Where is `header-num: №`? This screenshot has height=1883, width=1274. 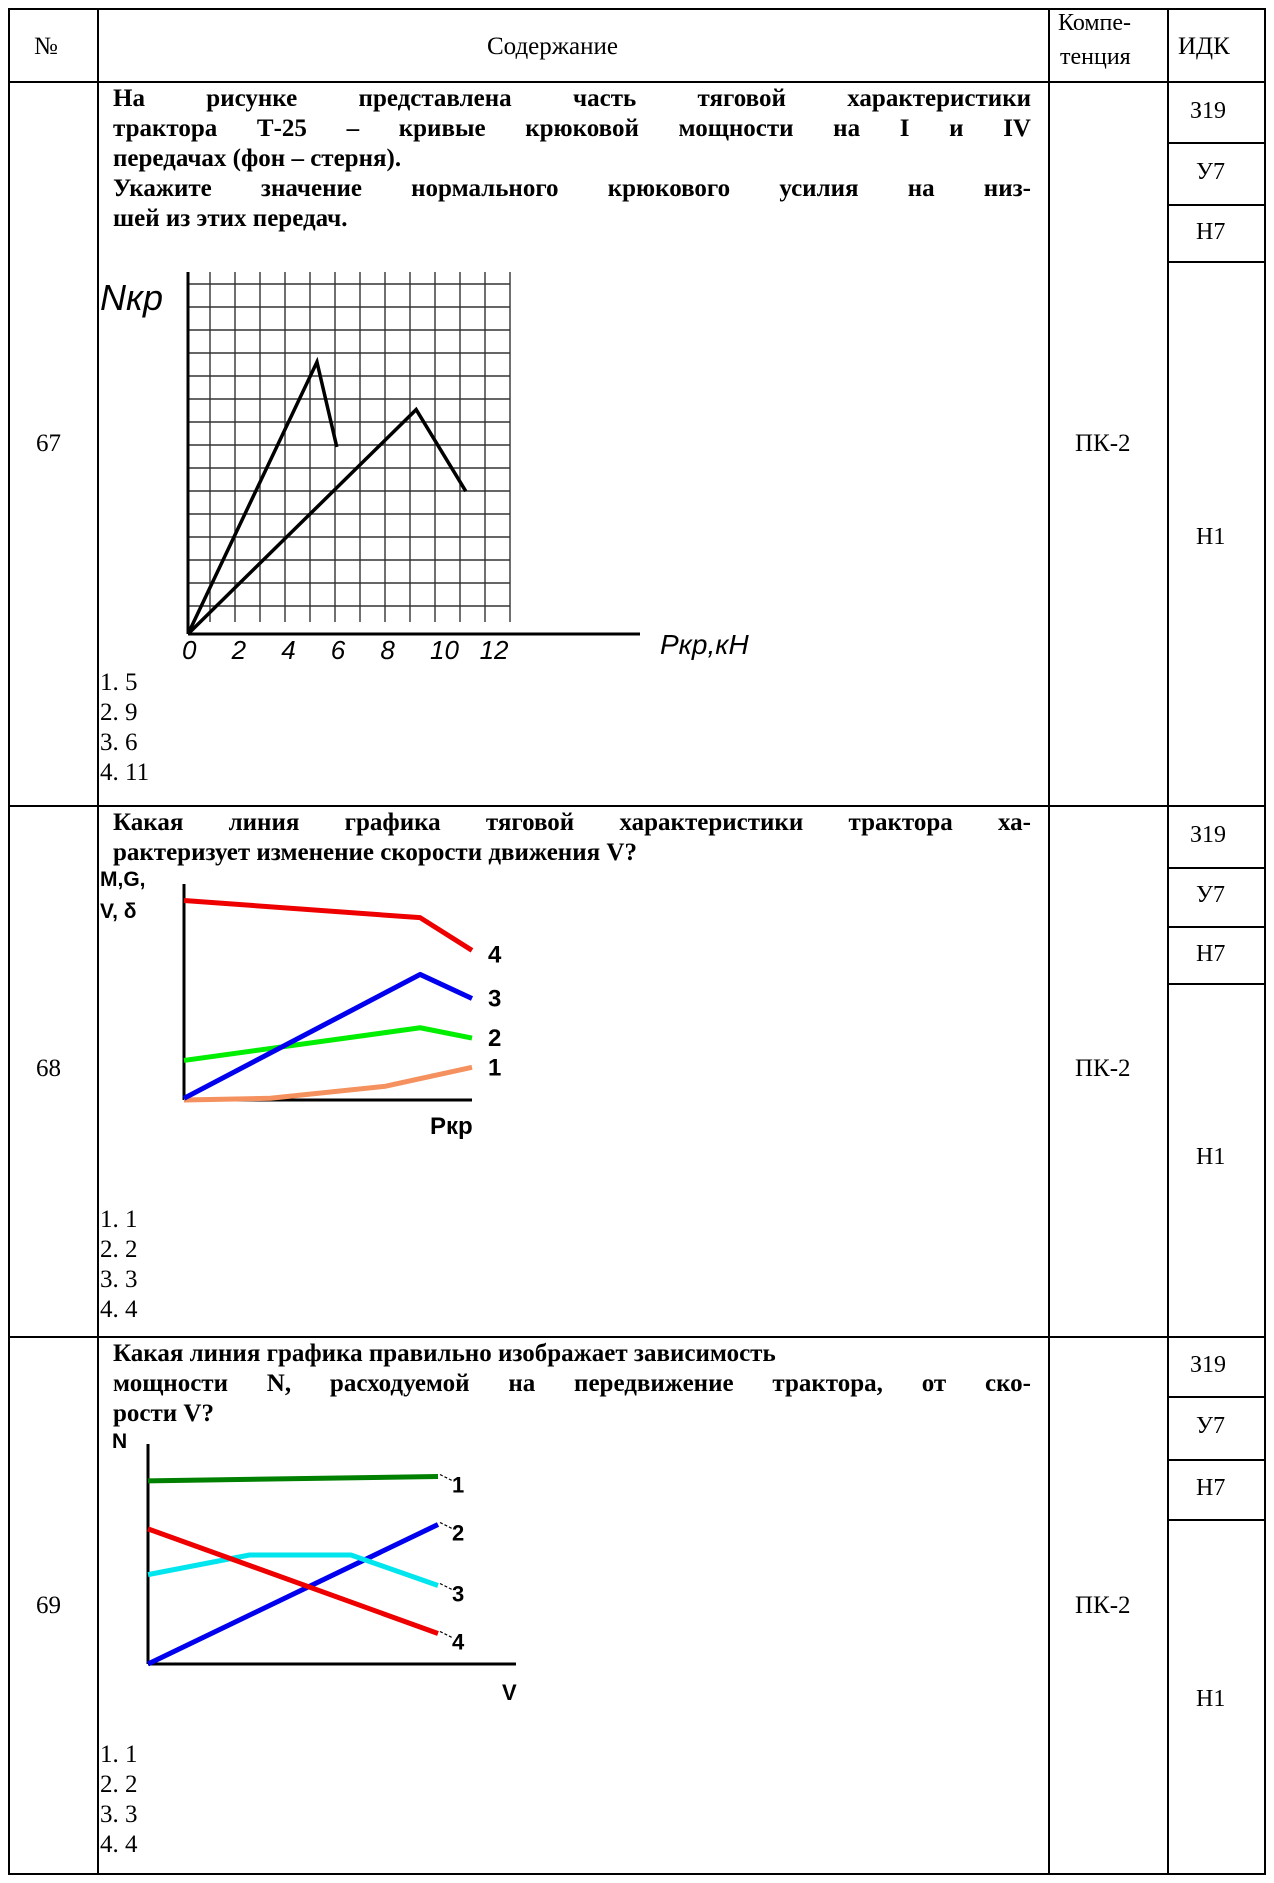 header-num: № is located at coordinates (46, 46).